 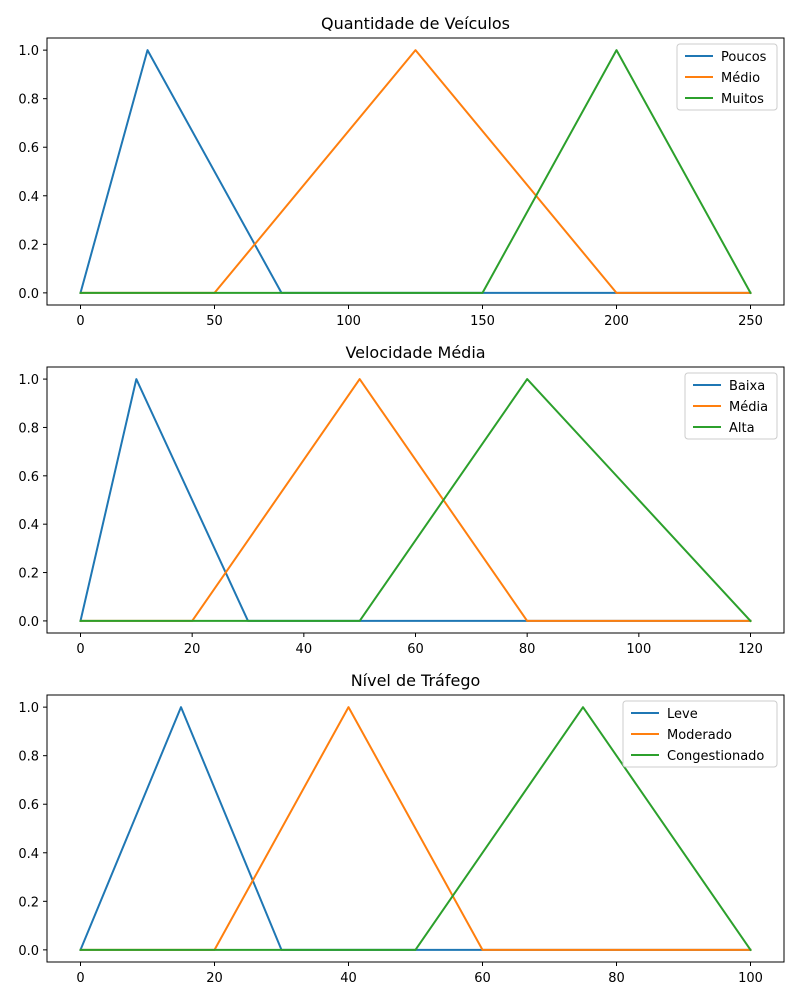 I want to click on chart-title: Quantidade de Veículos, so click(x=415, y=23).